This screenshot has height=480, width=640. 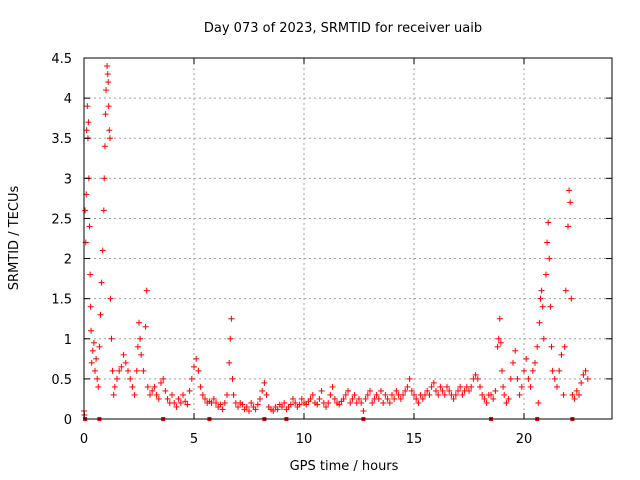 I want to click on x-tick-label: 0, so click(x=84, y=439).